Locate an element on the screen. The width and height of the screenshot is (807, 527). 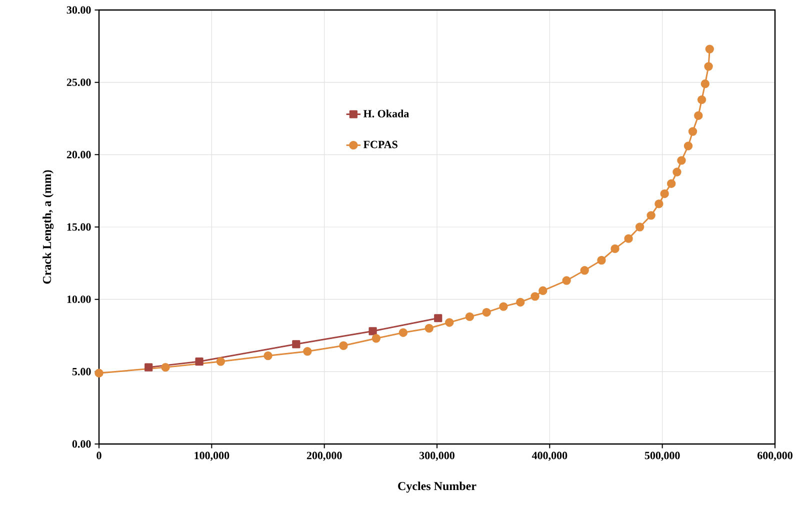
x-tick-label: 0 is located at coordinates (99, 456).